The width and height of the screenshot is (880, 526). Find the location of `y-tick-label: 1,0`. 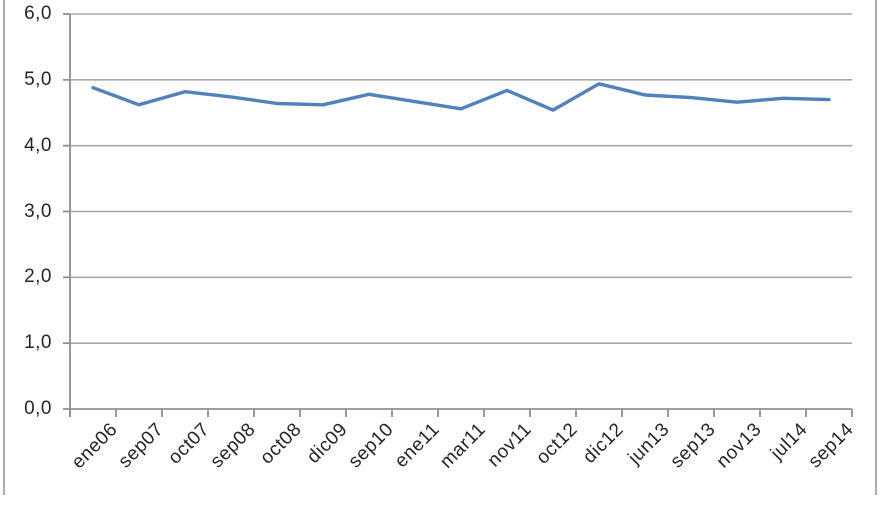

y-tick-label: 1,0 is located at coordinates (38, 343).